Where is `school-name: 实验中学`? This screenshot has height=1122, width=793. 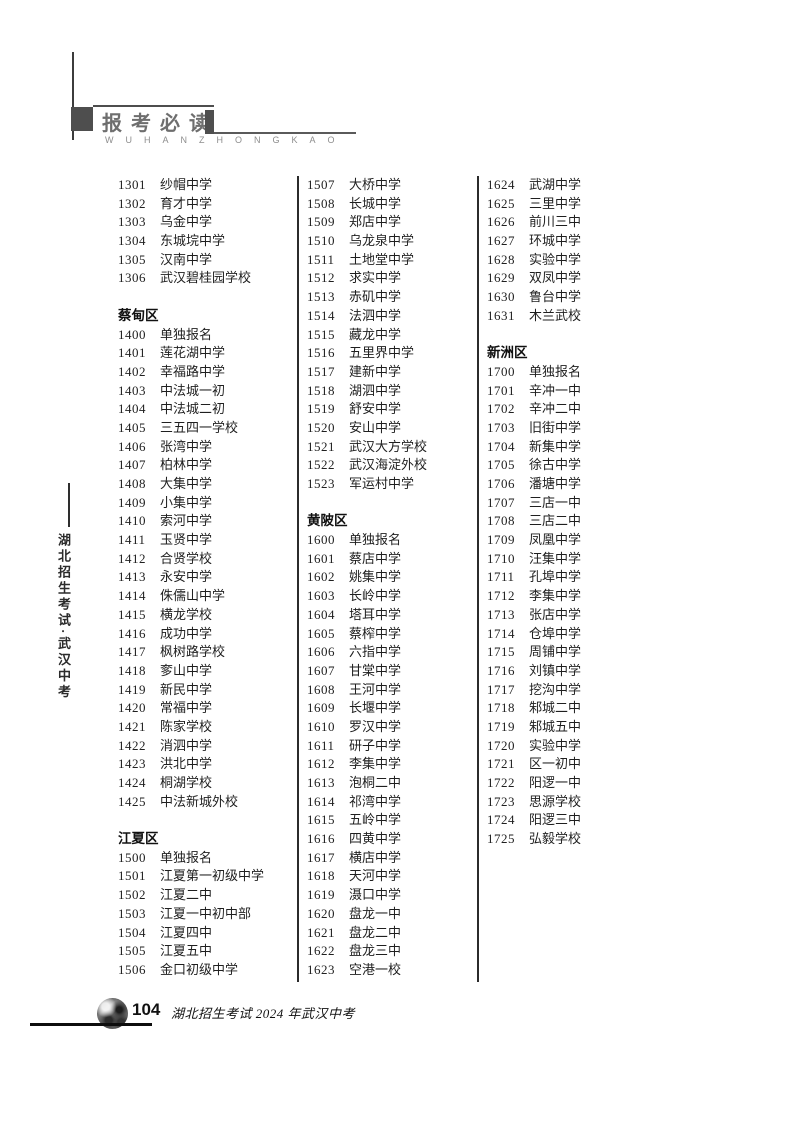
school-name: 实验中学 is located at coordinates (555, 745).